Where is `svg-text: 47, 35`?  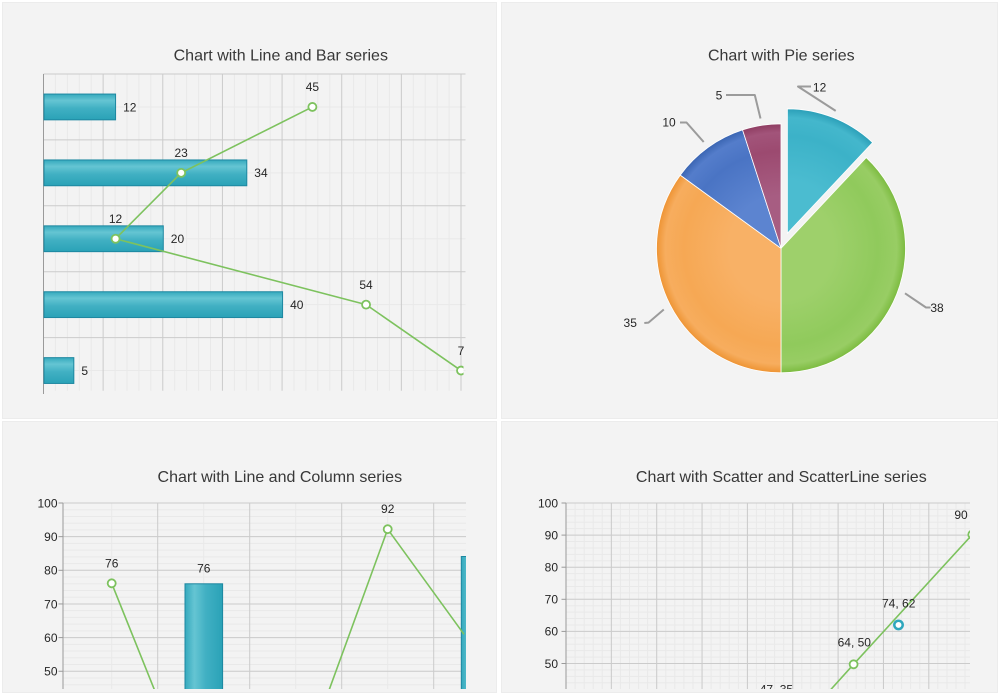
svg-text: 47, 35 is located at coordinates (777, 686).